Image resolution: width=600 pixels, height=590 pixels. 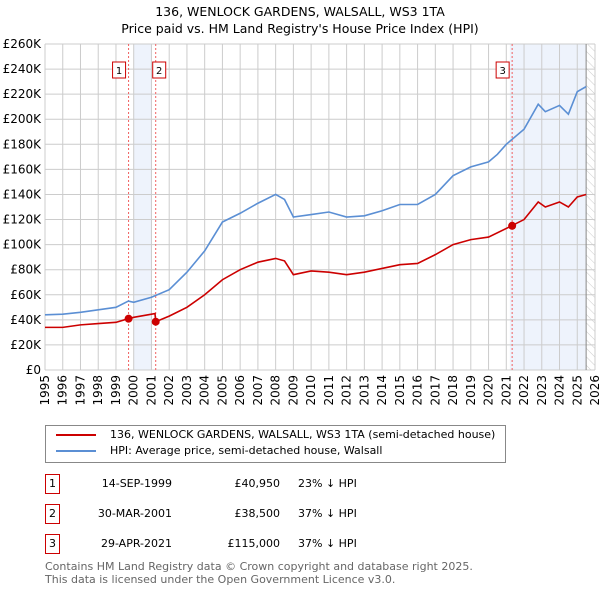 What do you see at coordinates (222, 390) in the screenshot?
I see `x-tick-label: 2005` at bounding box center [222, 390].